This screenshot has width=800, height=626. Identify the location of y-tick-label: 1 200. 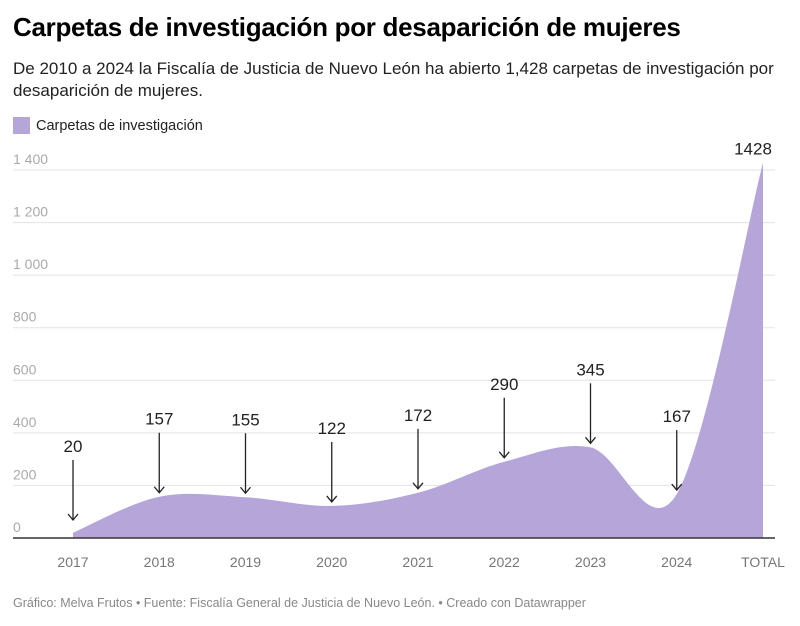
(30, 212).